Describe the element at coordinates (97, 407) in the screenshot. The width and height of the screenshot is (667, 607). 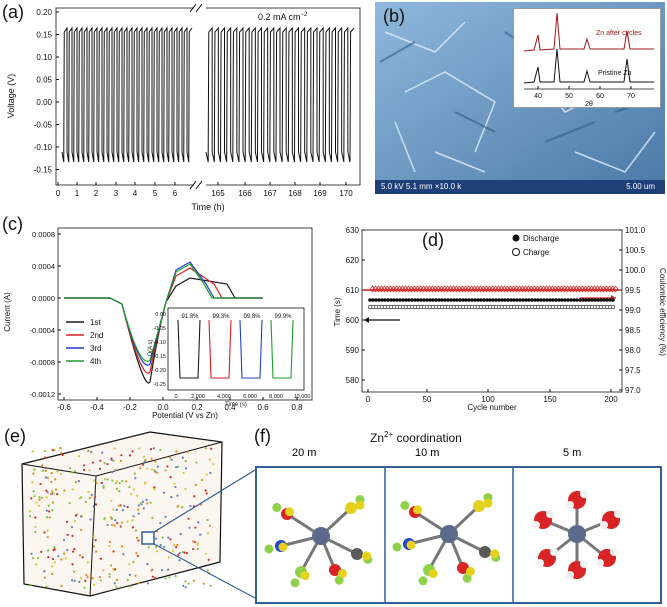
I see `x-tick-label: -0.4` at that location.